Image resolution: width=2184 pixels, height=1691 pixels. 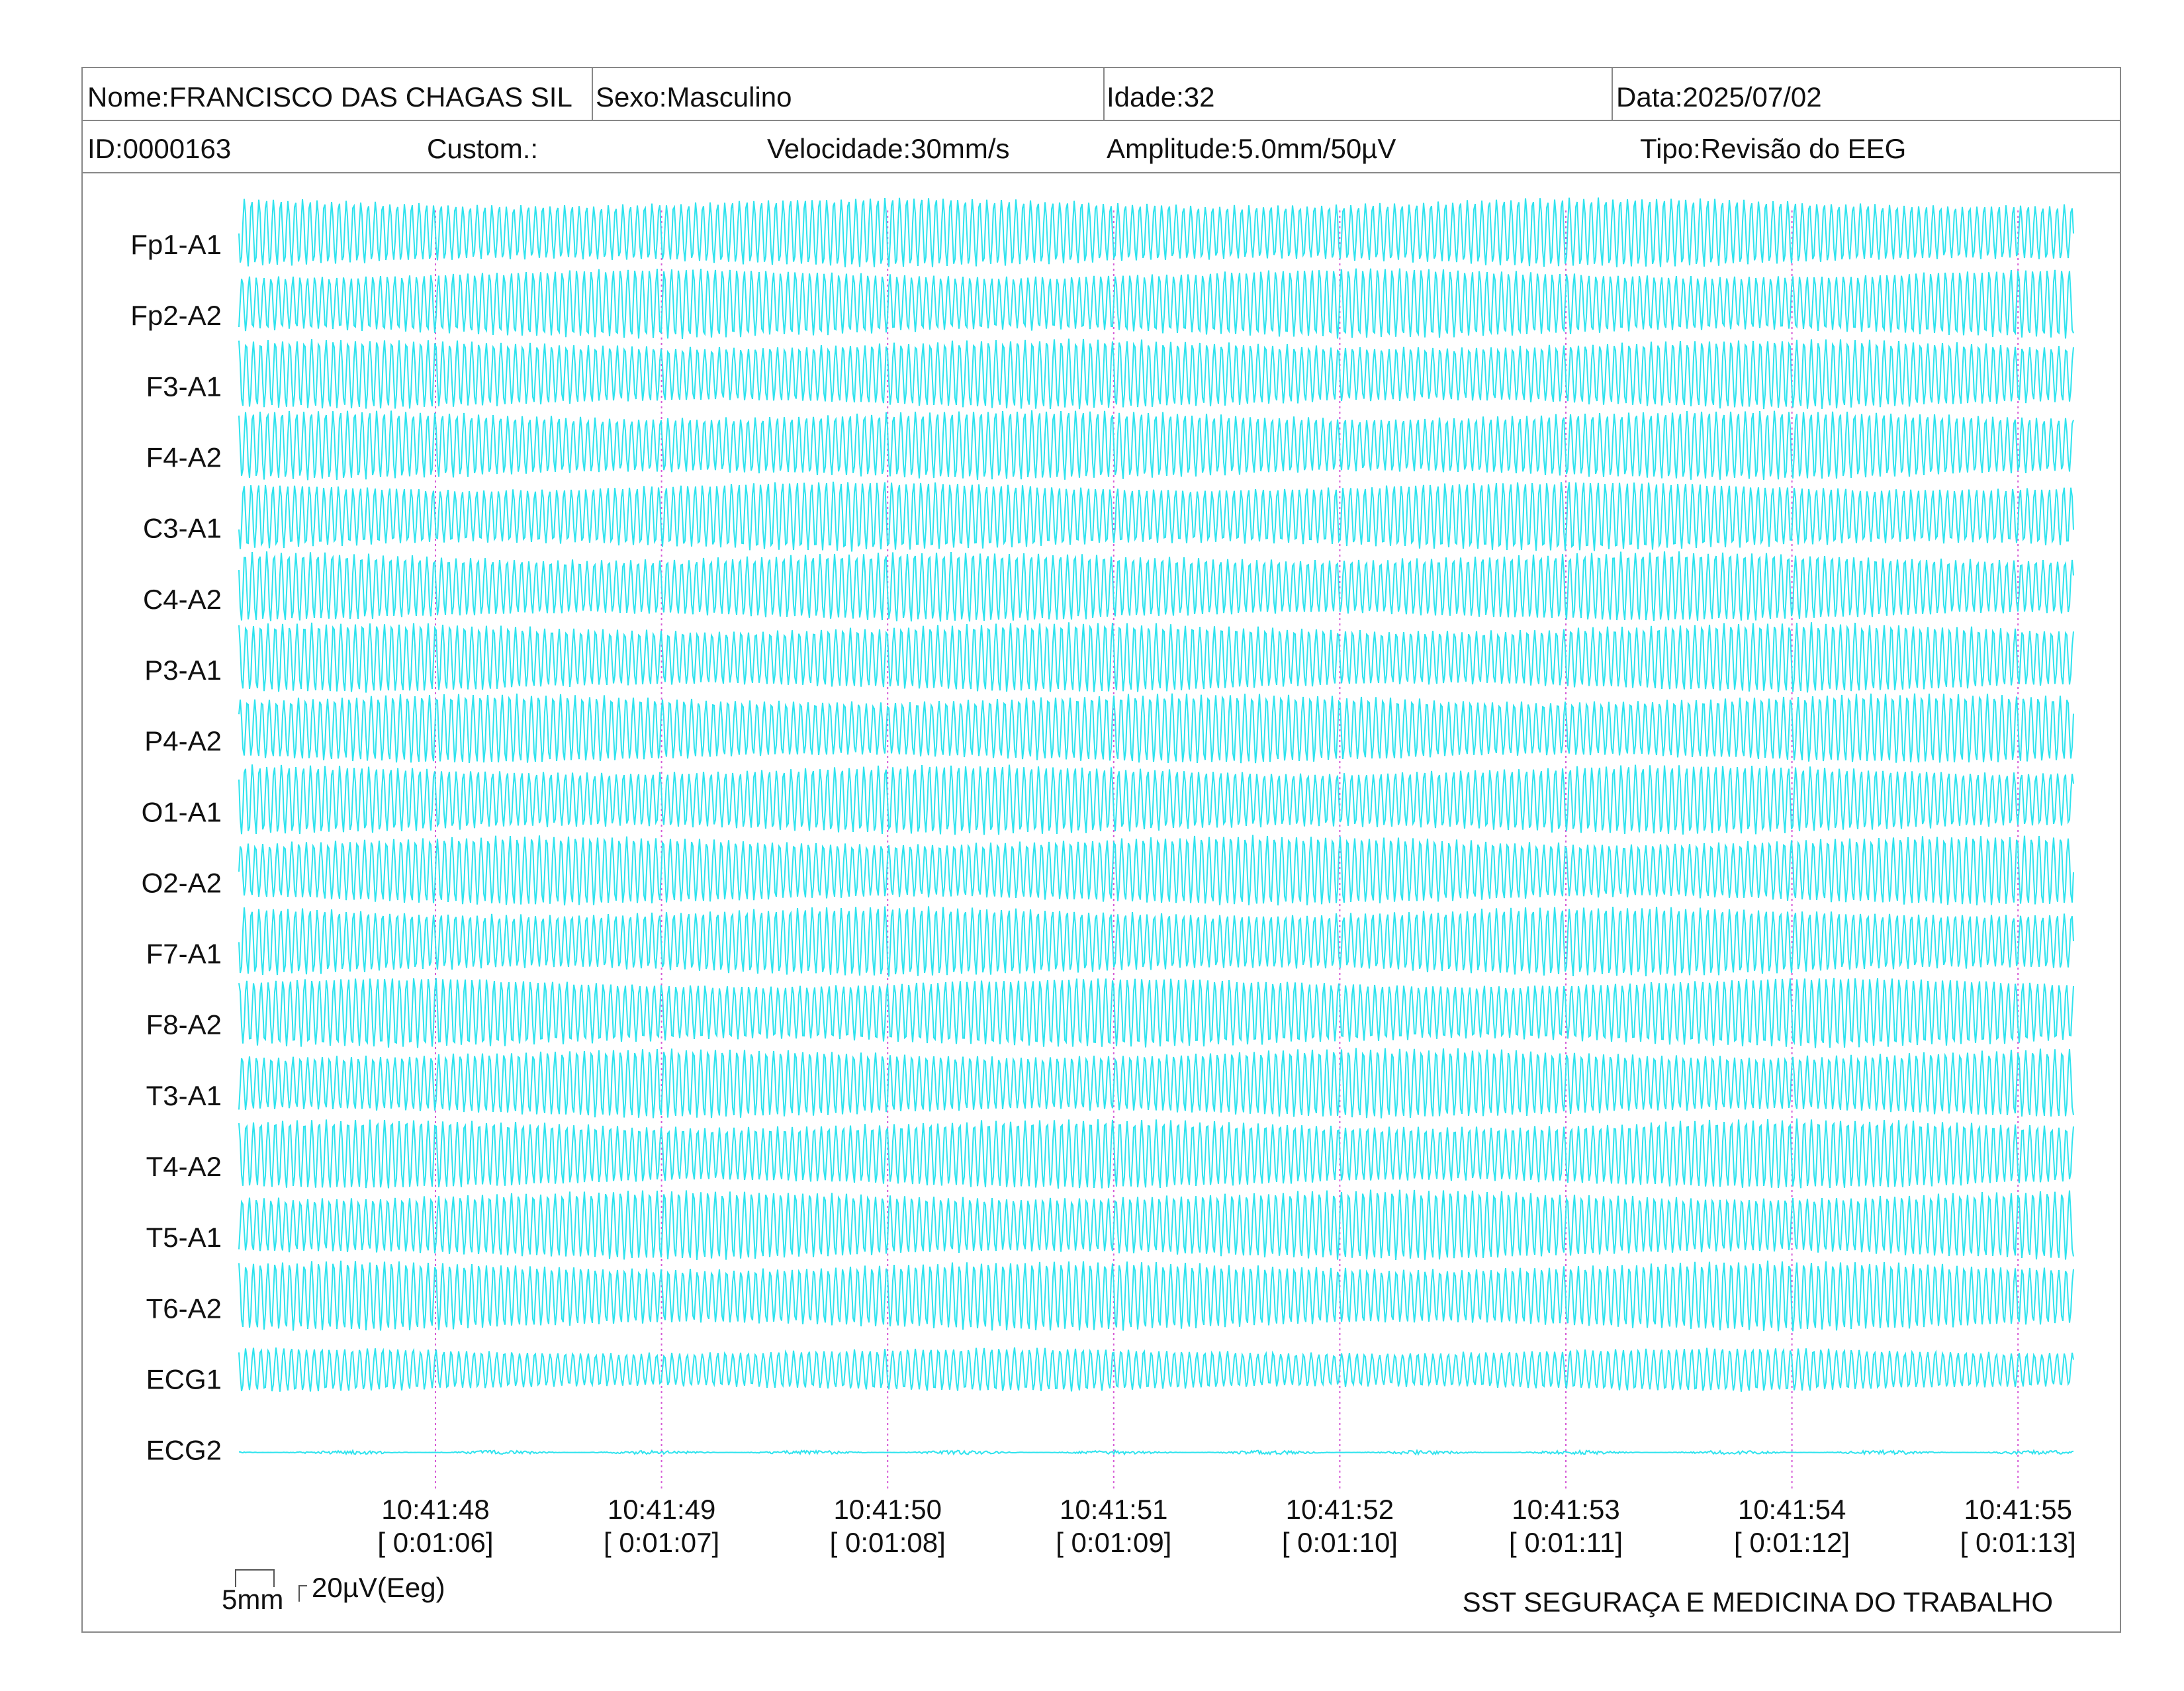 What do you see at coordinates (889, 148) in the screenshot?
I see `speed: Velocidade:30mm/s` at bounding box center [889, 148].